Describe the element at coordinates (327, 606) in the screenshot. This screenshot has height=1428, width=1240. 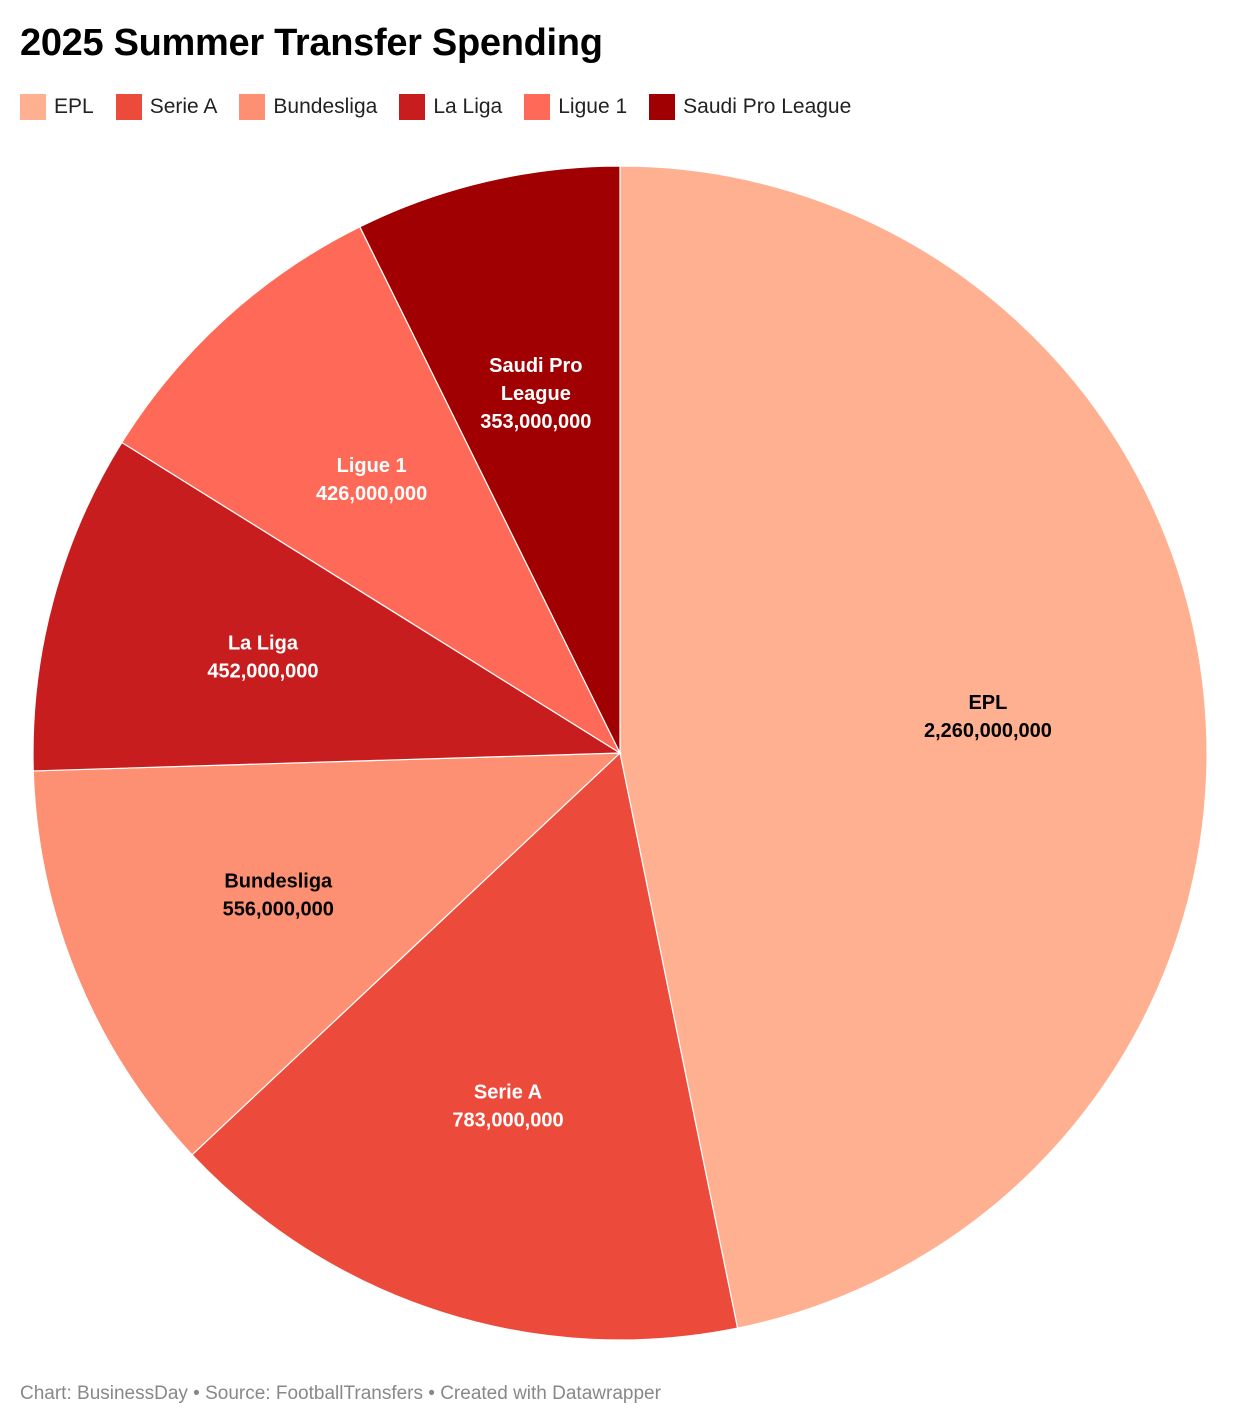
I see `pie-slice-la-liga` at that location.